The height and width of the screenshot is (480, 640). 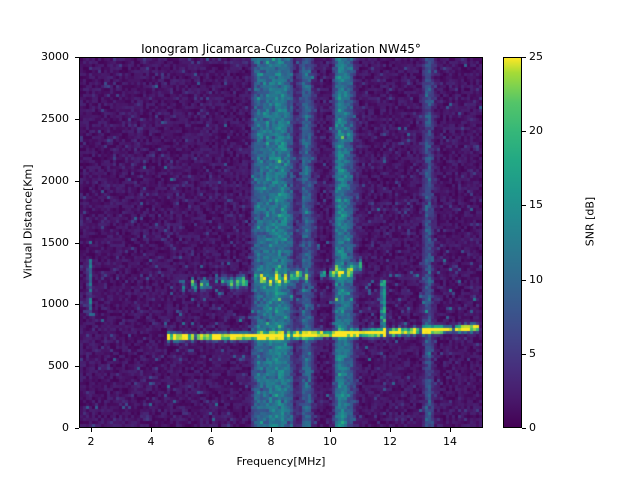 I want to click on y-axis-tick-label: 1500, so click(x=55, y=242).